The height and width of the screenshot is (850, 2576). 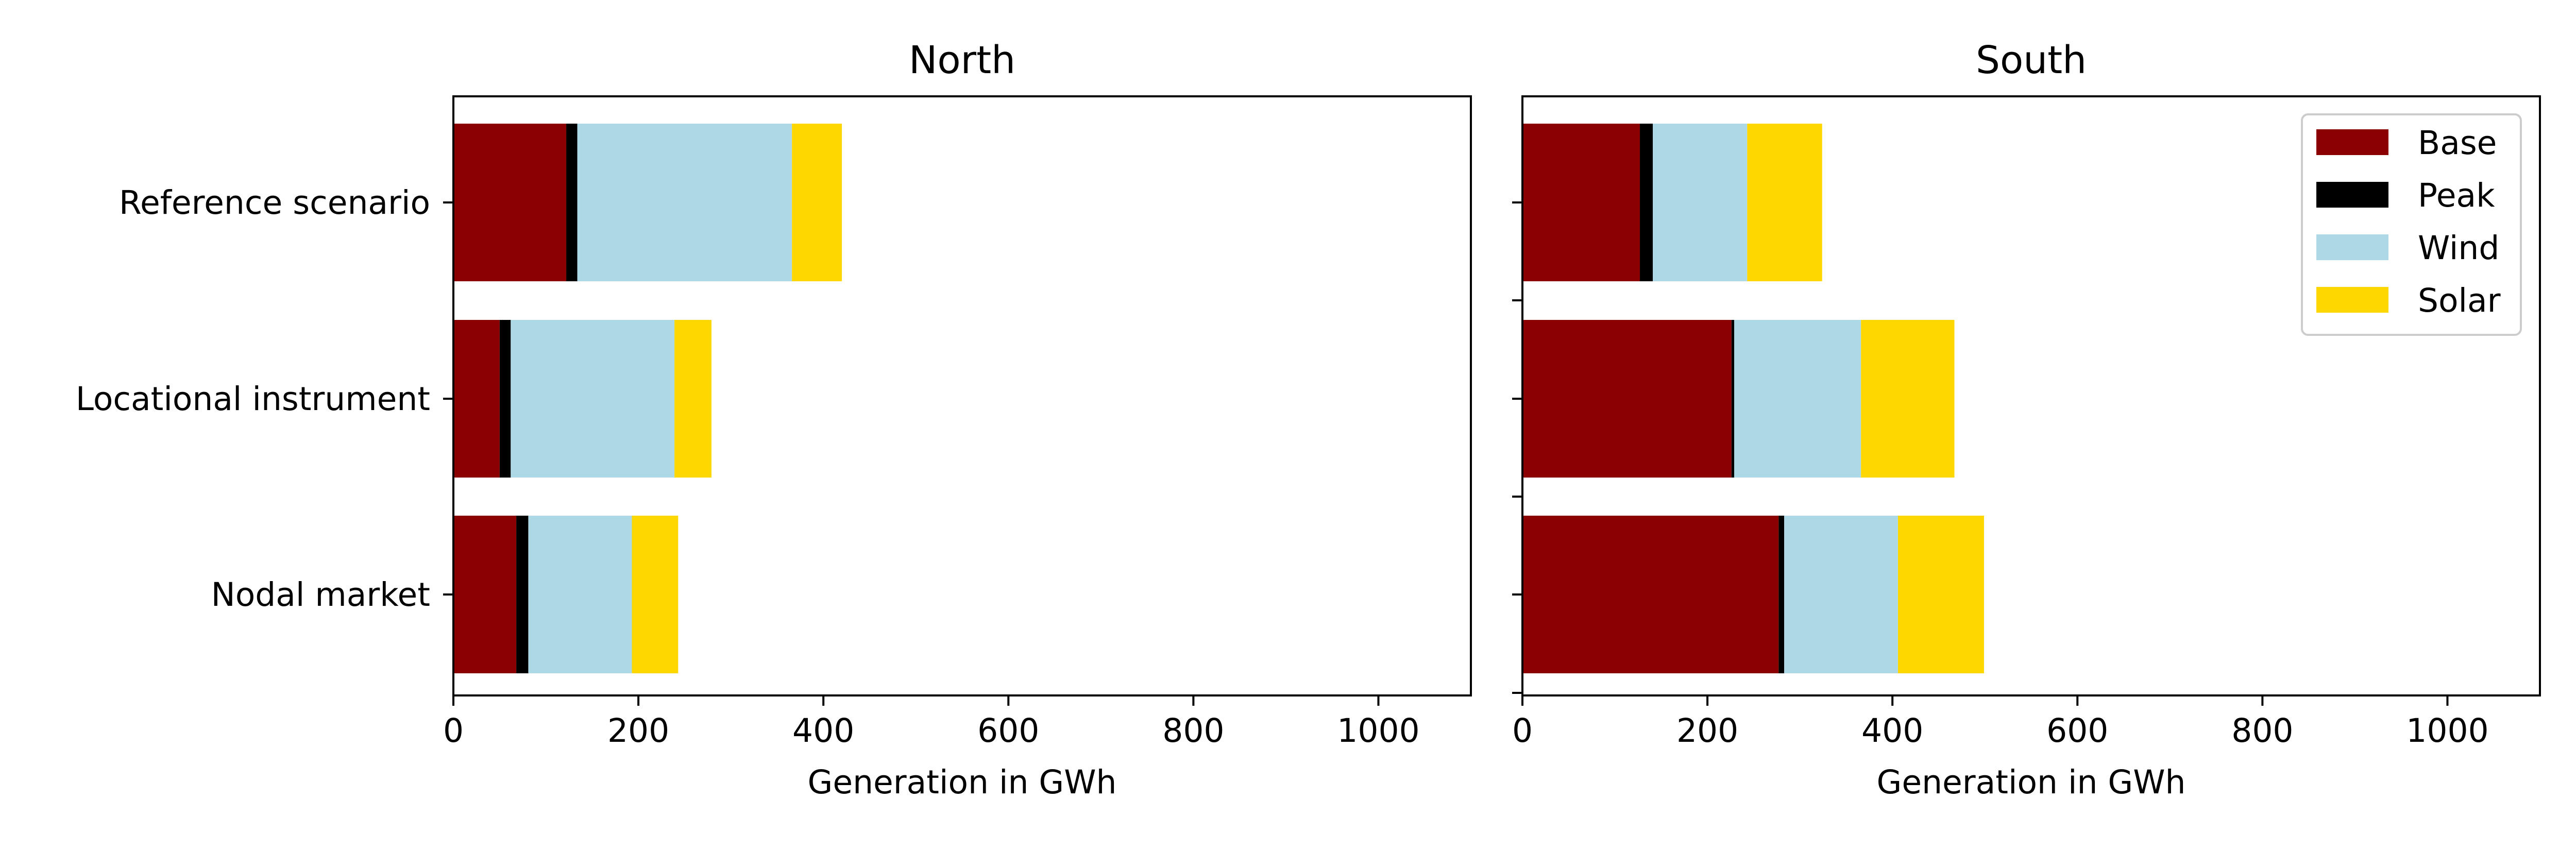 I want to click on legend-label-solar: Solar, so click(x=2459, y=300).